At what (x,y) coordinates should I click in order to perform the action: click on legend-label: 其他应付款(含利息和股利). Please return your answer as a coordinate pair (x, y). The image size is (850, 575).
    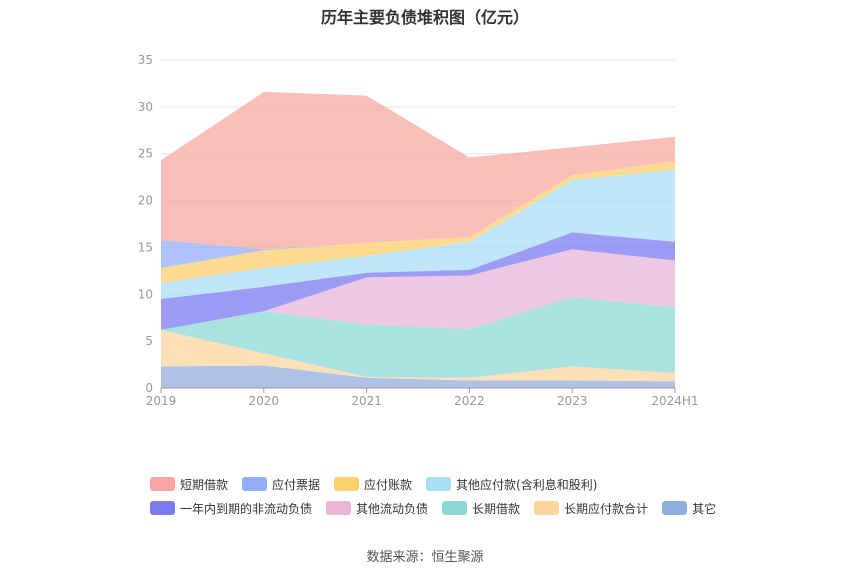
    Looking at the image, I should click on (527, 484).